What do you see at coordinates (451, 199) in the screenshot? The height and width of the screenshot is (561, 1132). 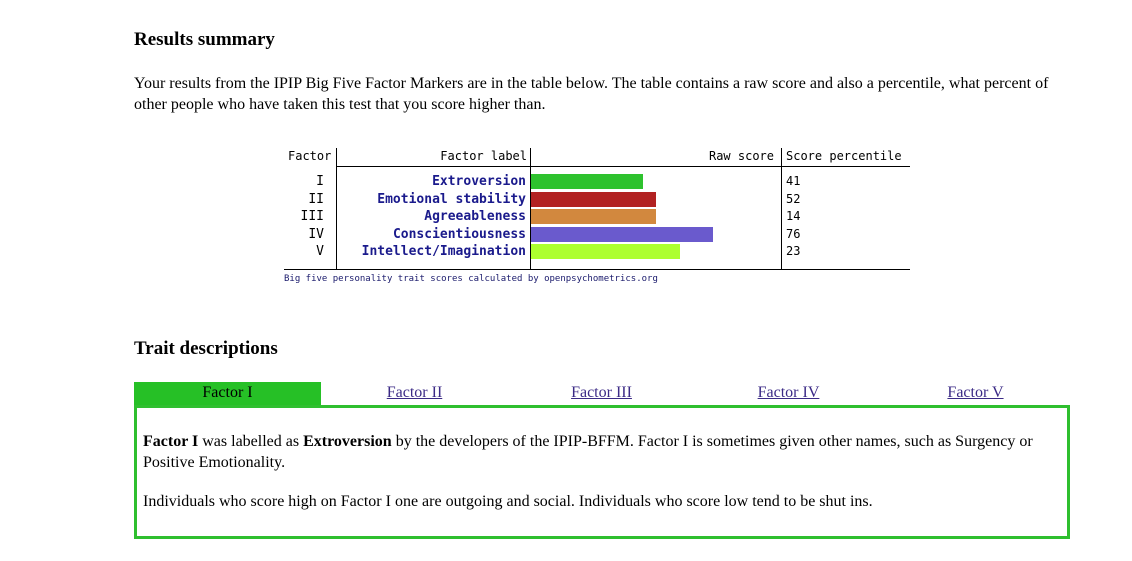 I see `factor-label: Emotional stability` at bounding box center [451, 199].